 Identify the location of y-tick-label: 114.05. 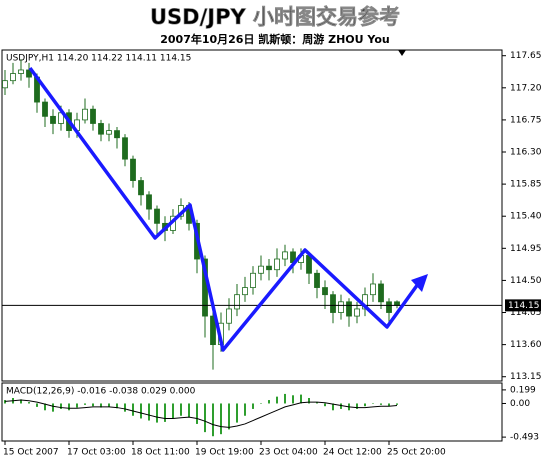
(526, 313).